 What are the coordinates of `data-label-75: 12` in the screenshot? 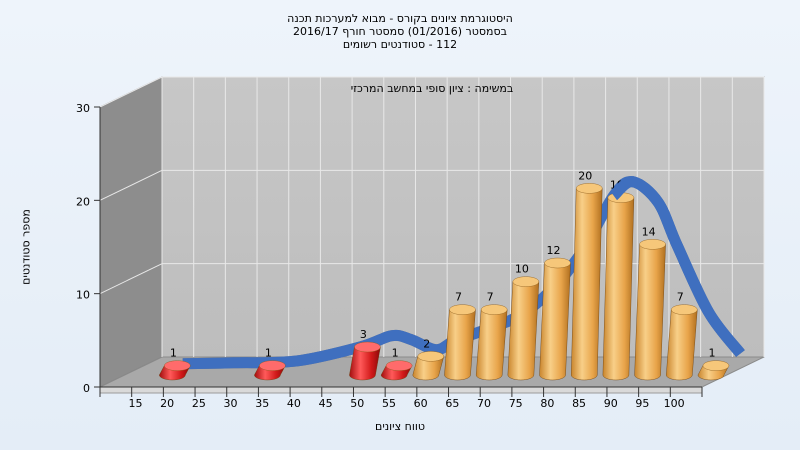 It's located at (554, 250).